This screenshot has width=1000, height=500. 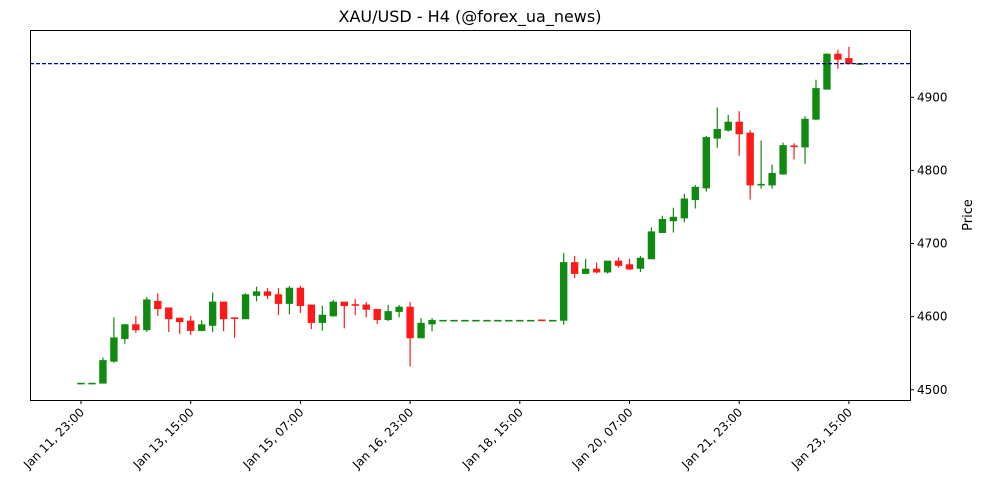 I want to click on y-axis: 4500 4600 4700 4800 4900, so click(x=929, y=243).